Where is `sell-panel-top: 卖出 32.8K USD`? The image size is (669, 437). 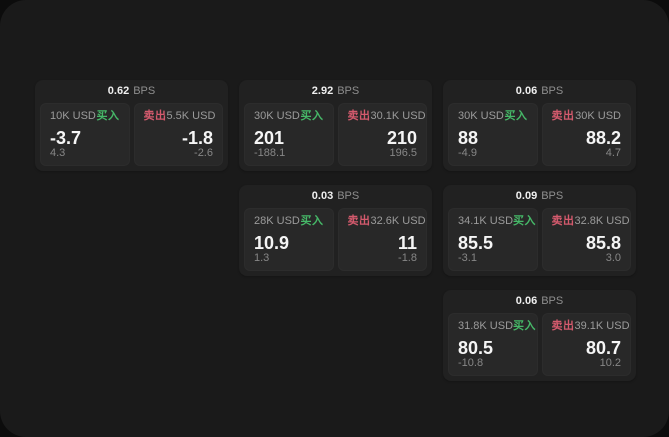 sell-panel-top: 卖出 32.8K USD is located at coordinates (590, 221).